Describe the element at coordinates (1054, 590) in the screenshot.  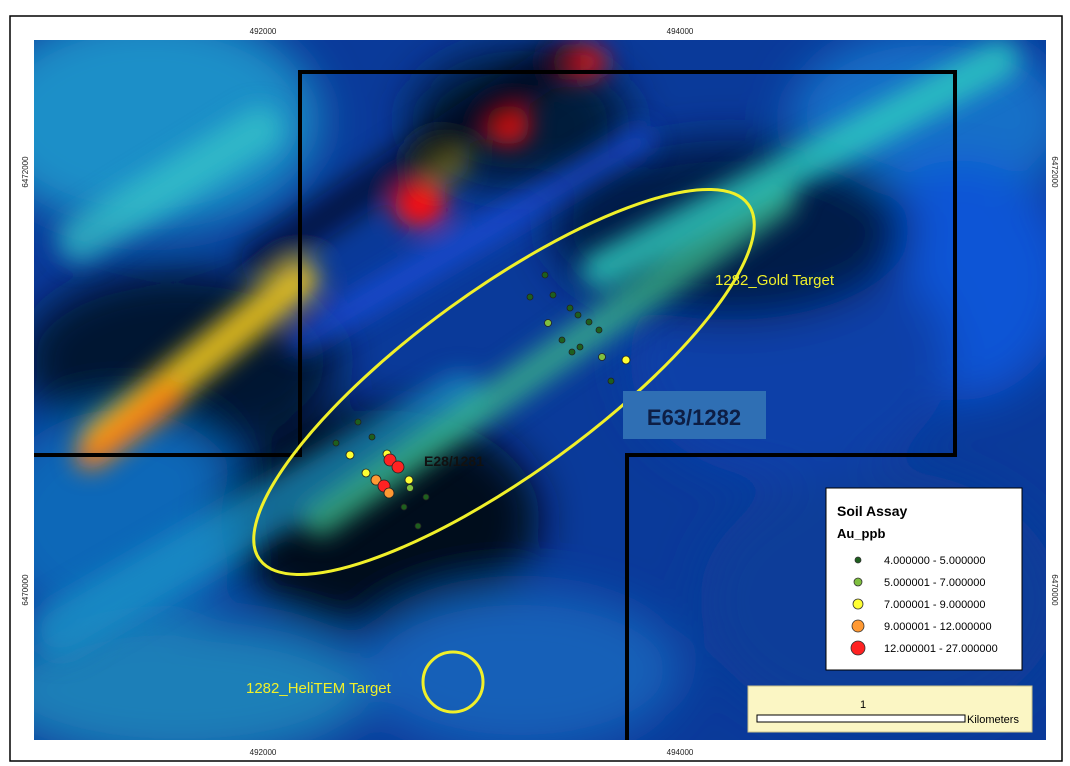
I see `grid-label-right-2: 6470000` at that location.